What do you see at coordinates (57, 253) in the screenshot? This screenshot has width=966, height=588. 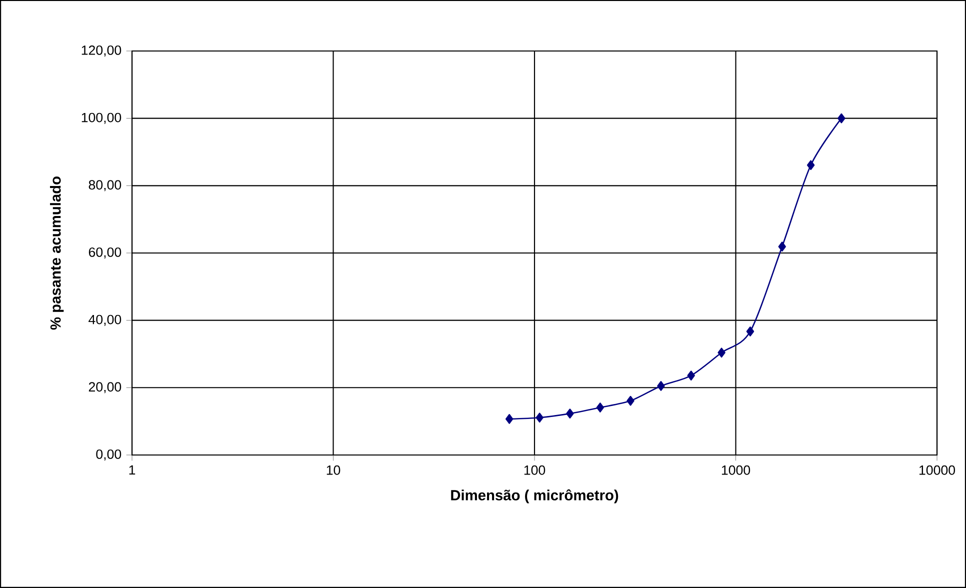 I see `y-axis-title: % pasante acumulado` at bounding box center [57, 253].